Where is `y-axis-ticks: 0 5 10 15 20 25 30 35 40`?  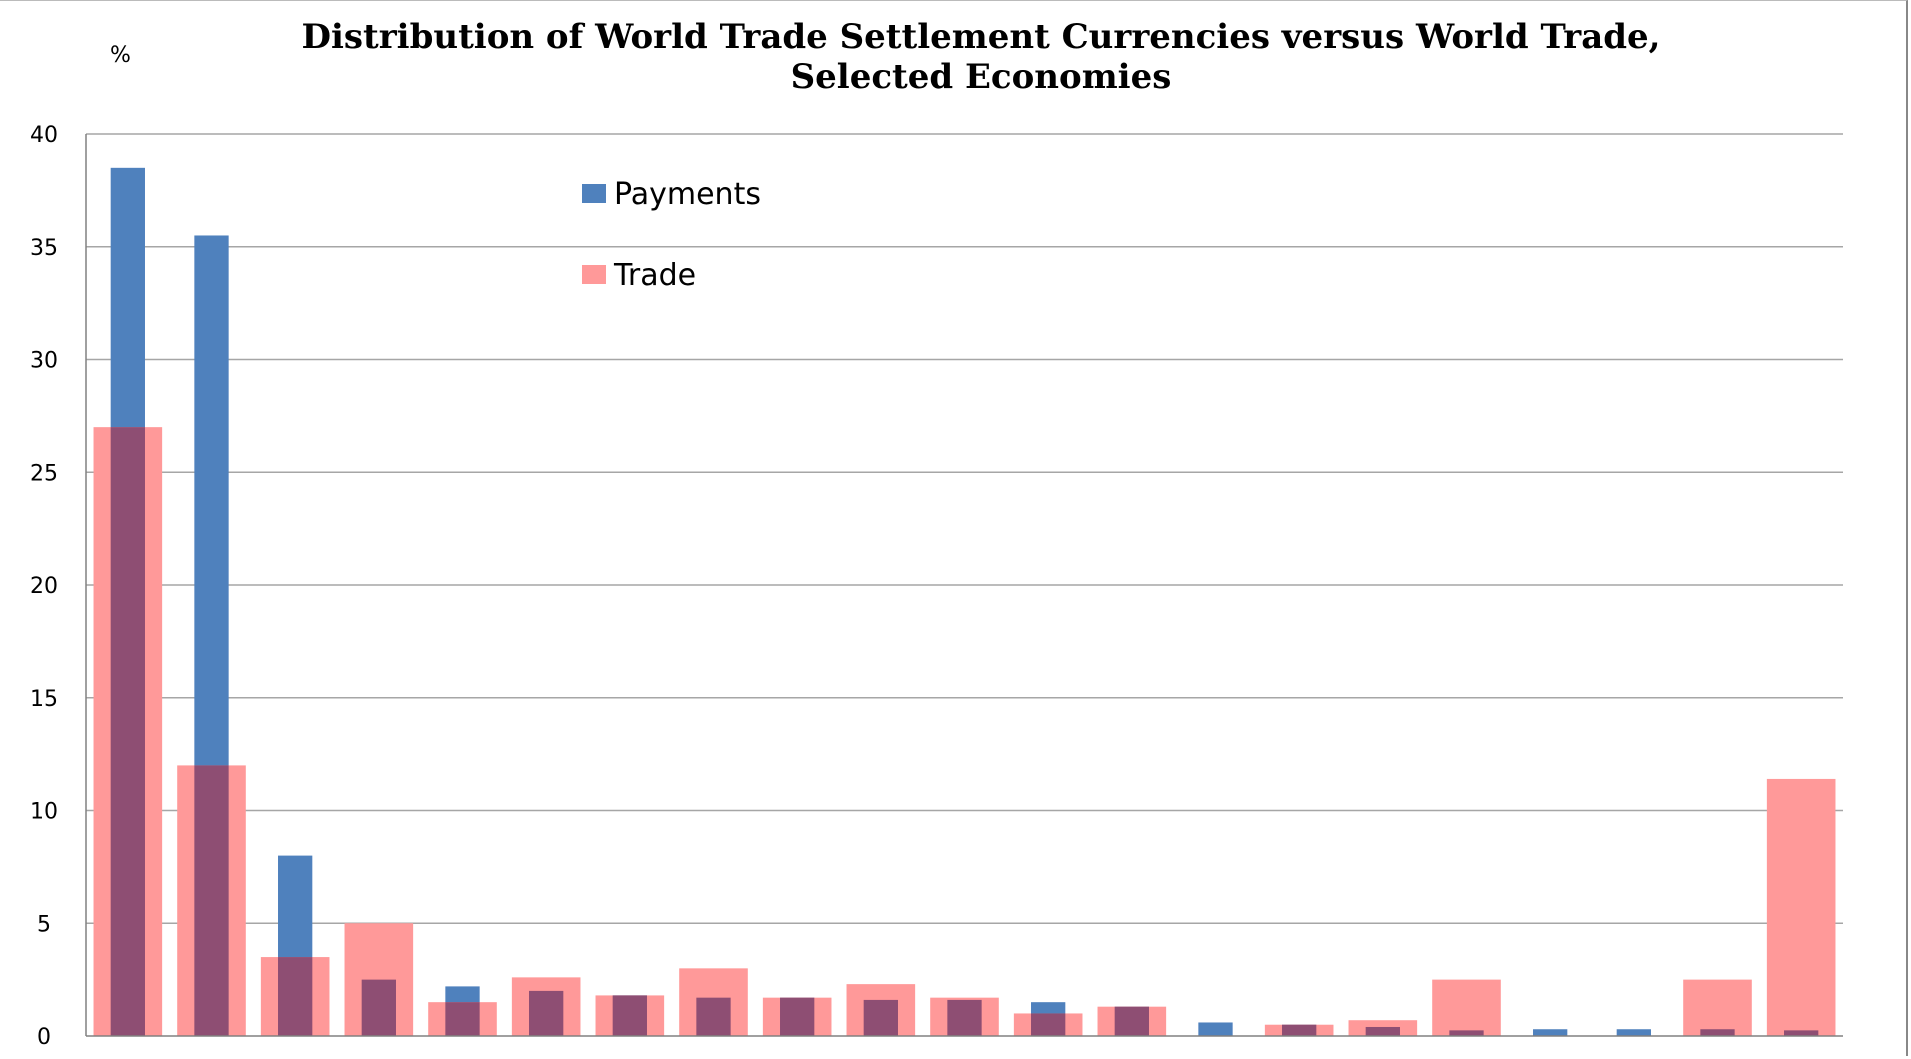 y-axis-ticks: 0 5 10 15 20 25 30 35 40 is located at coordinates (44, 586).